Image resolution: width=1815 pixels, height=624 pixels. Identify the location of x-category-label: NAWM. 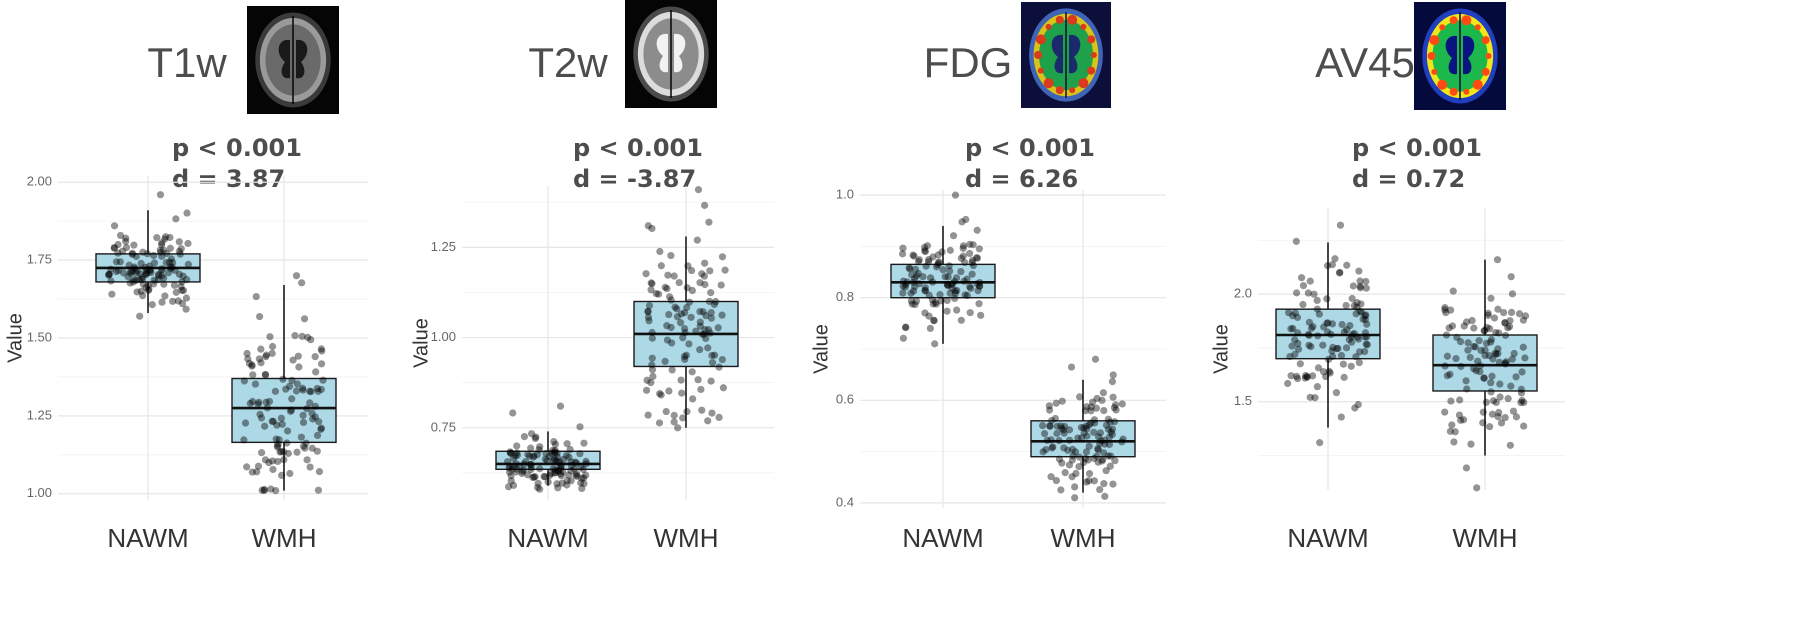
(547, 538).